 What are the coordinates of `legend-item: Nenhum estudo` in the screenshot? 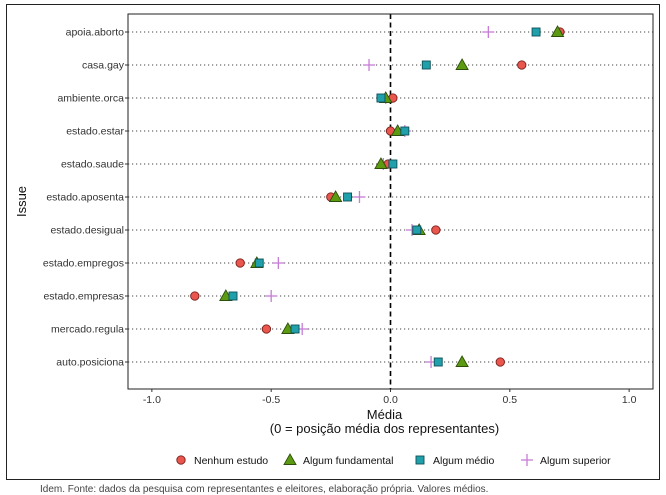 It's located at (222, 461).